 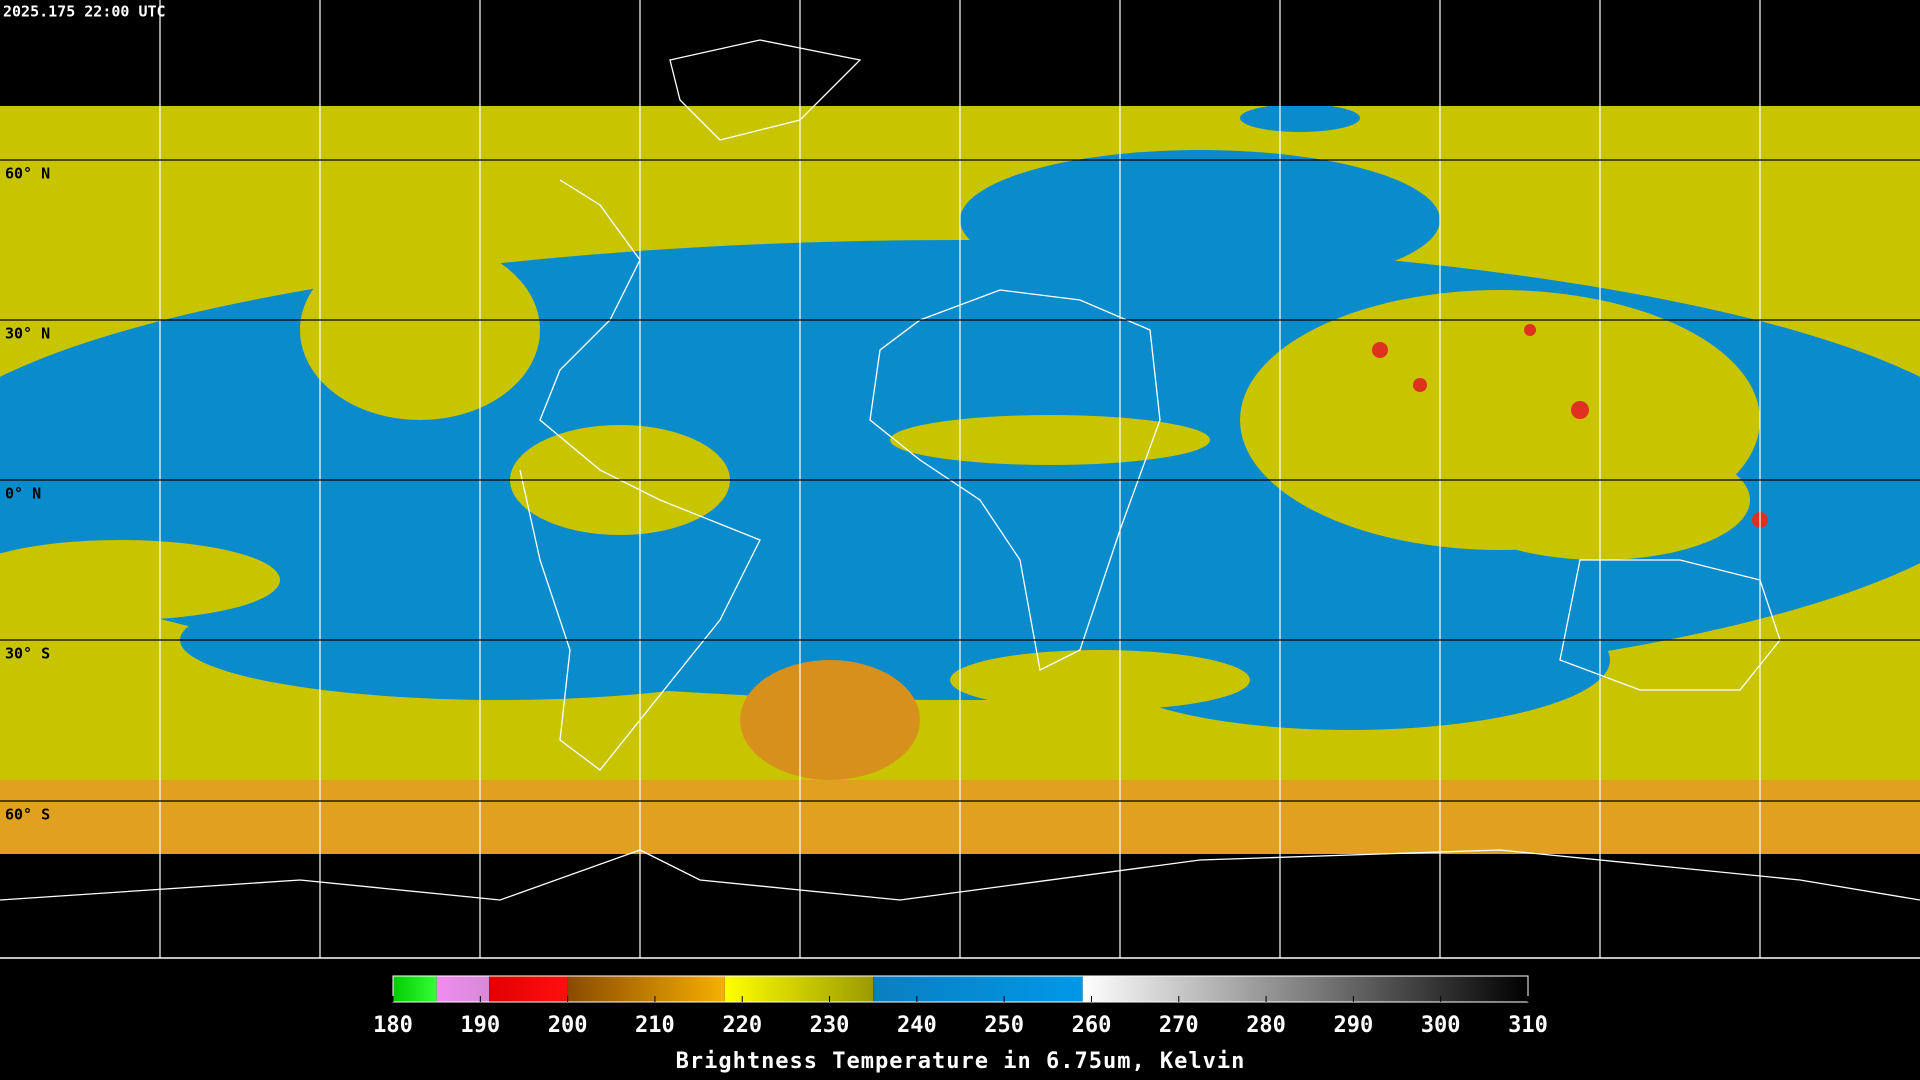 I want to click on colorbar-tick-label: 260, so click(x=1092, y=1025).